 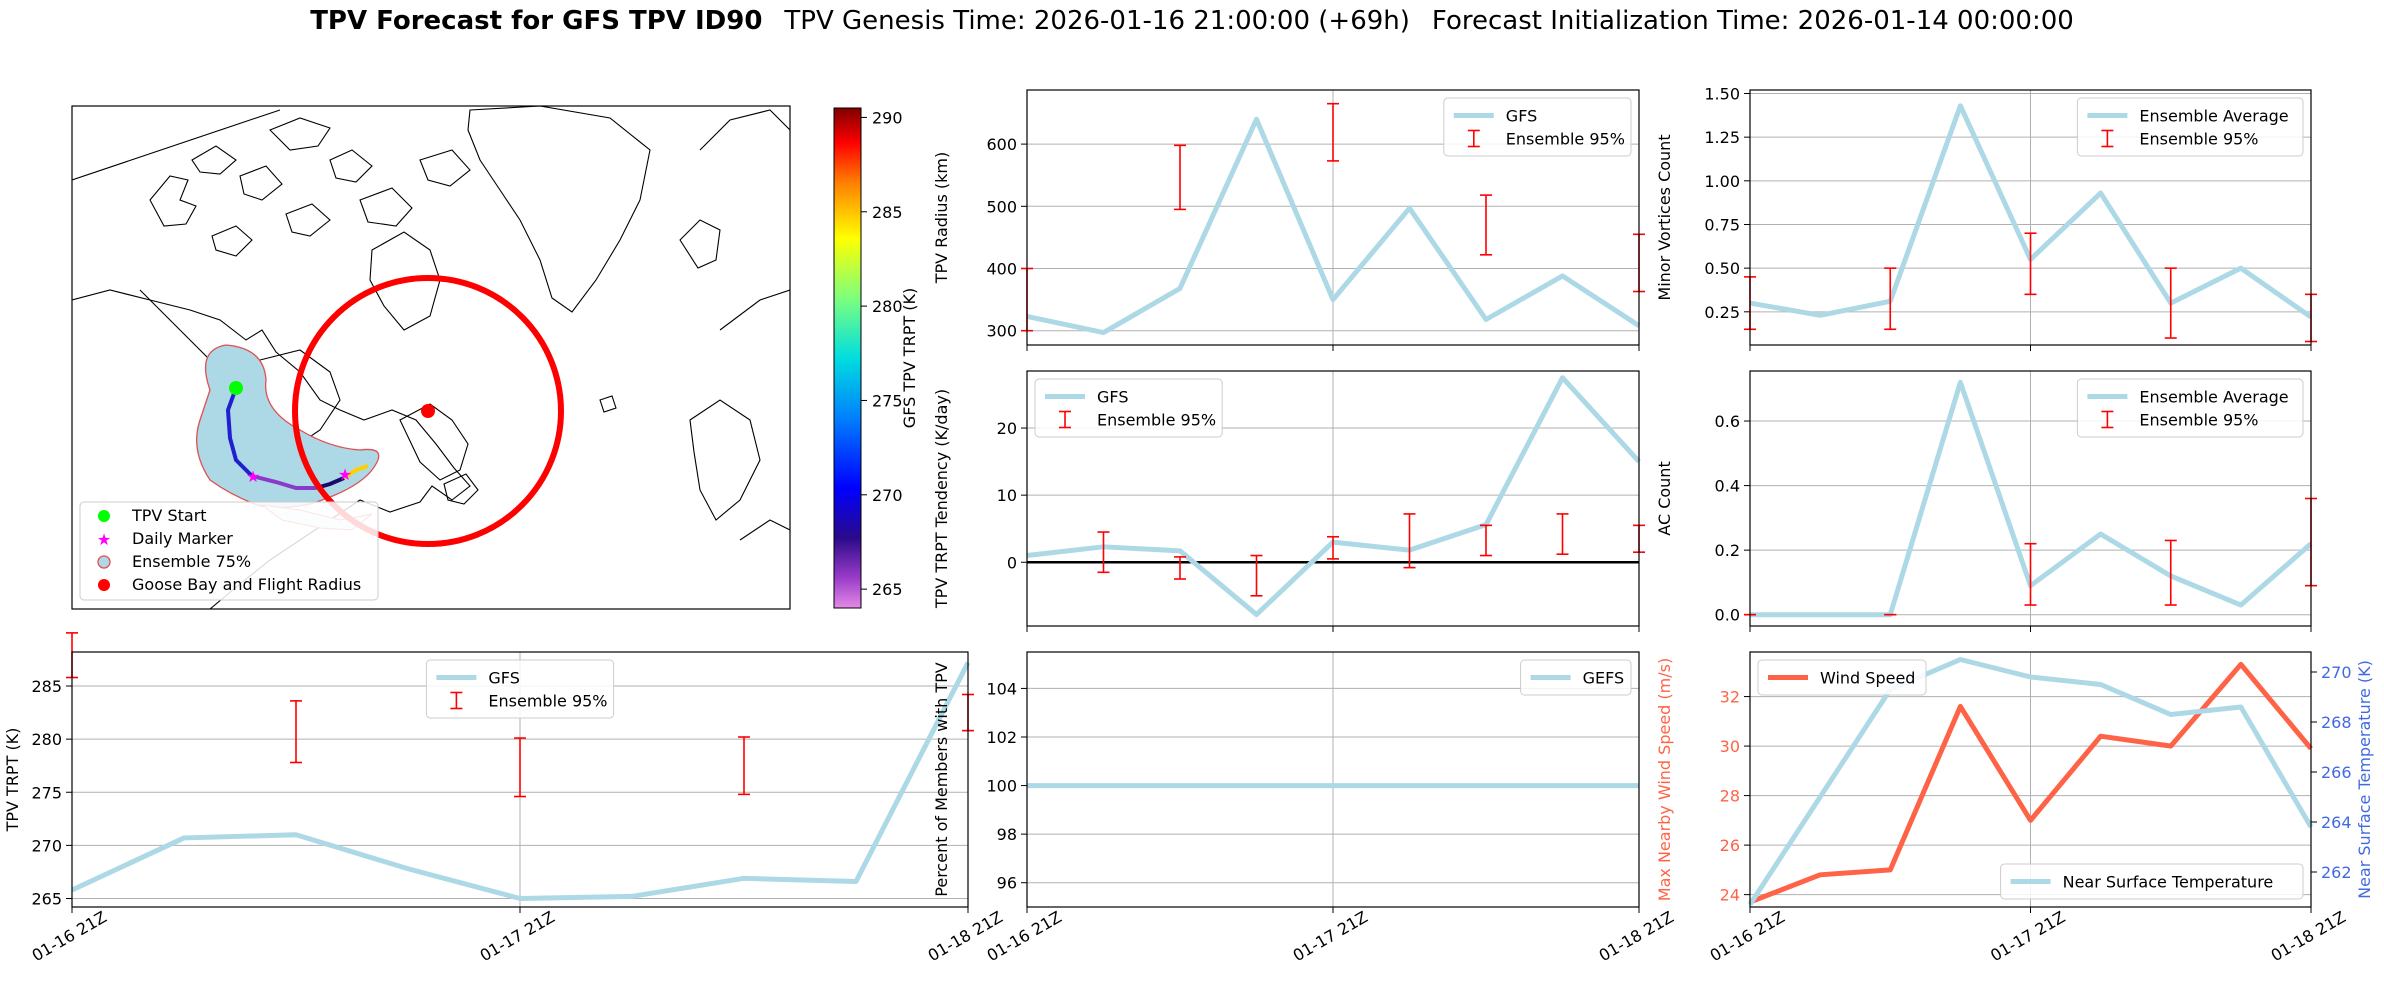 What do you see at coordinates (887, 589) in the screenshot?
I see `colorbar-tick-label: 265` at bounding box center [887, 589].